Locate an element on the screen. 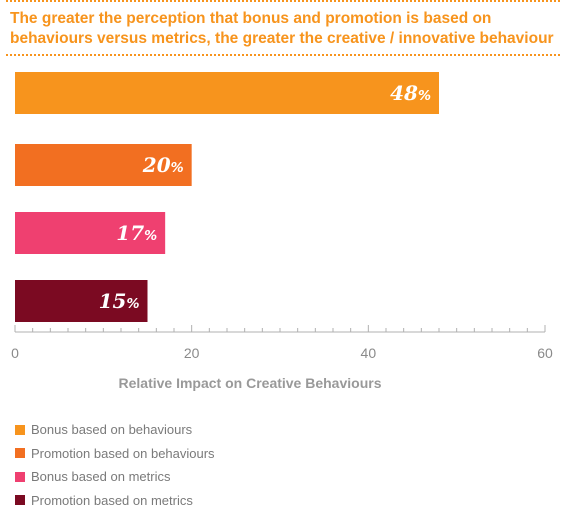 Image resolution: width=583 pixels, height=515 pixels. data-label: 17% is located at coordinates (136, 233).